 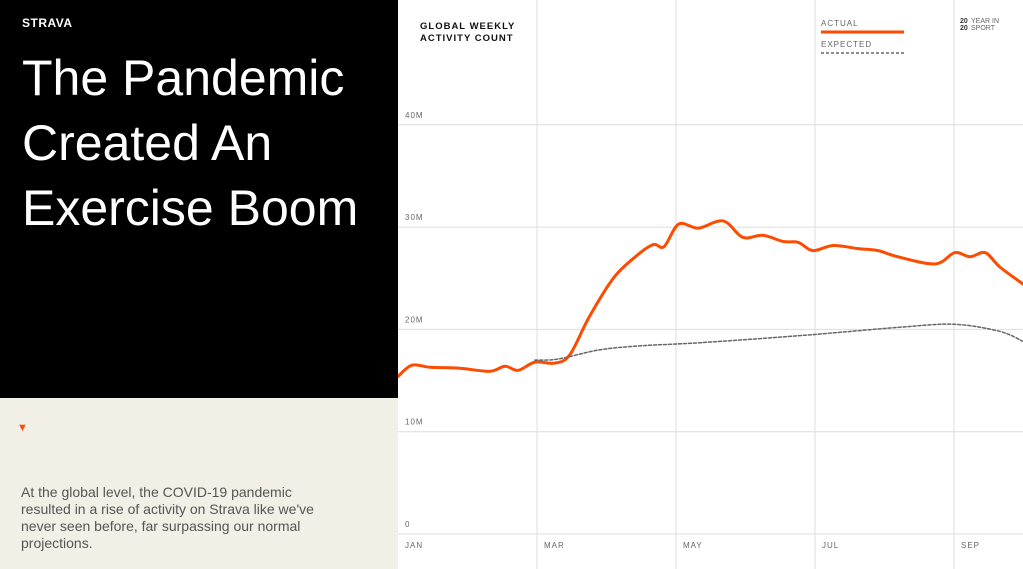 I want to click on legend-actual-label: ACTUAL, so click(x=840, y=23).